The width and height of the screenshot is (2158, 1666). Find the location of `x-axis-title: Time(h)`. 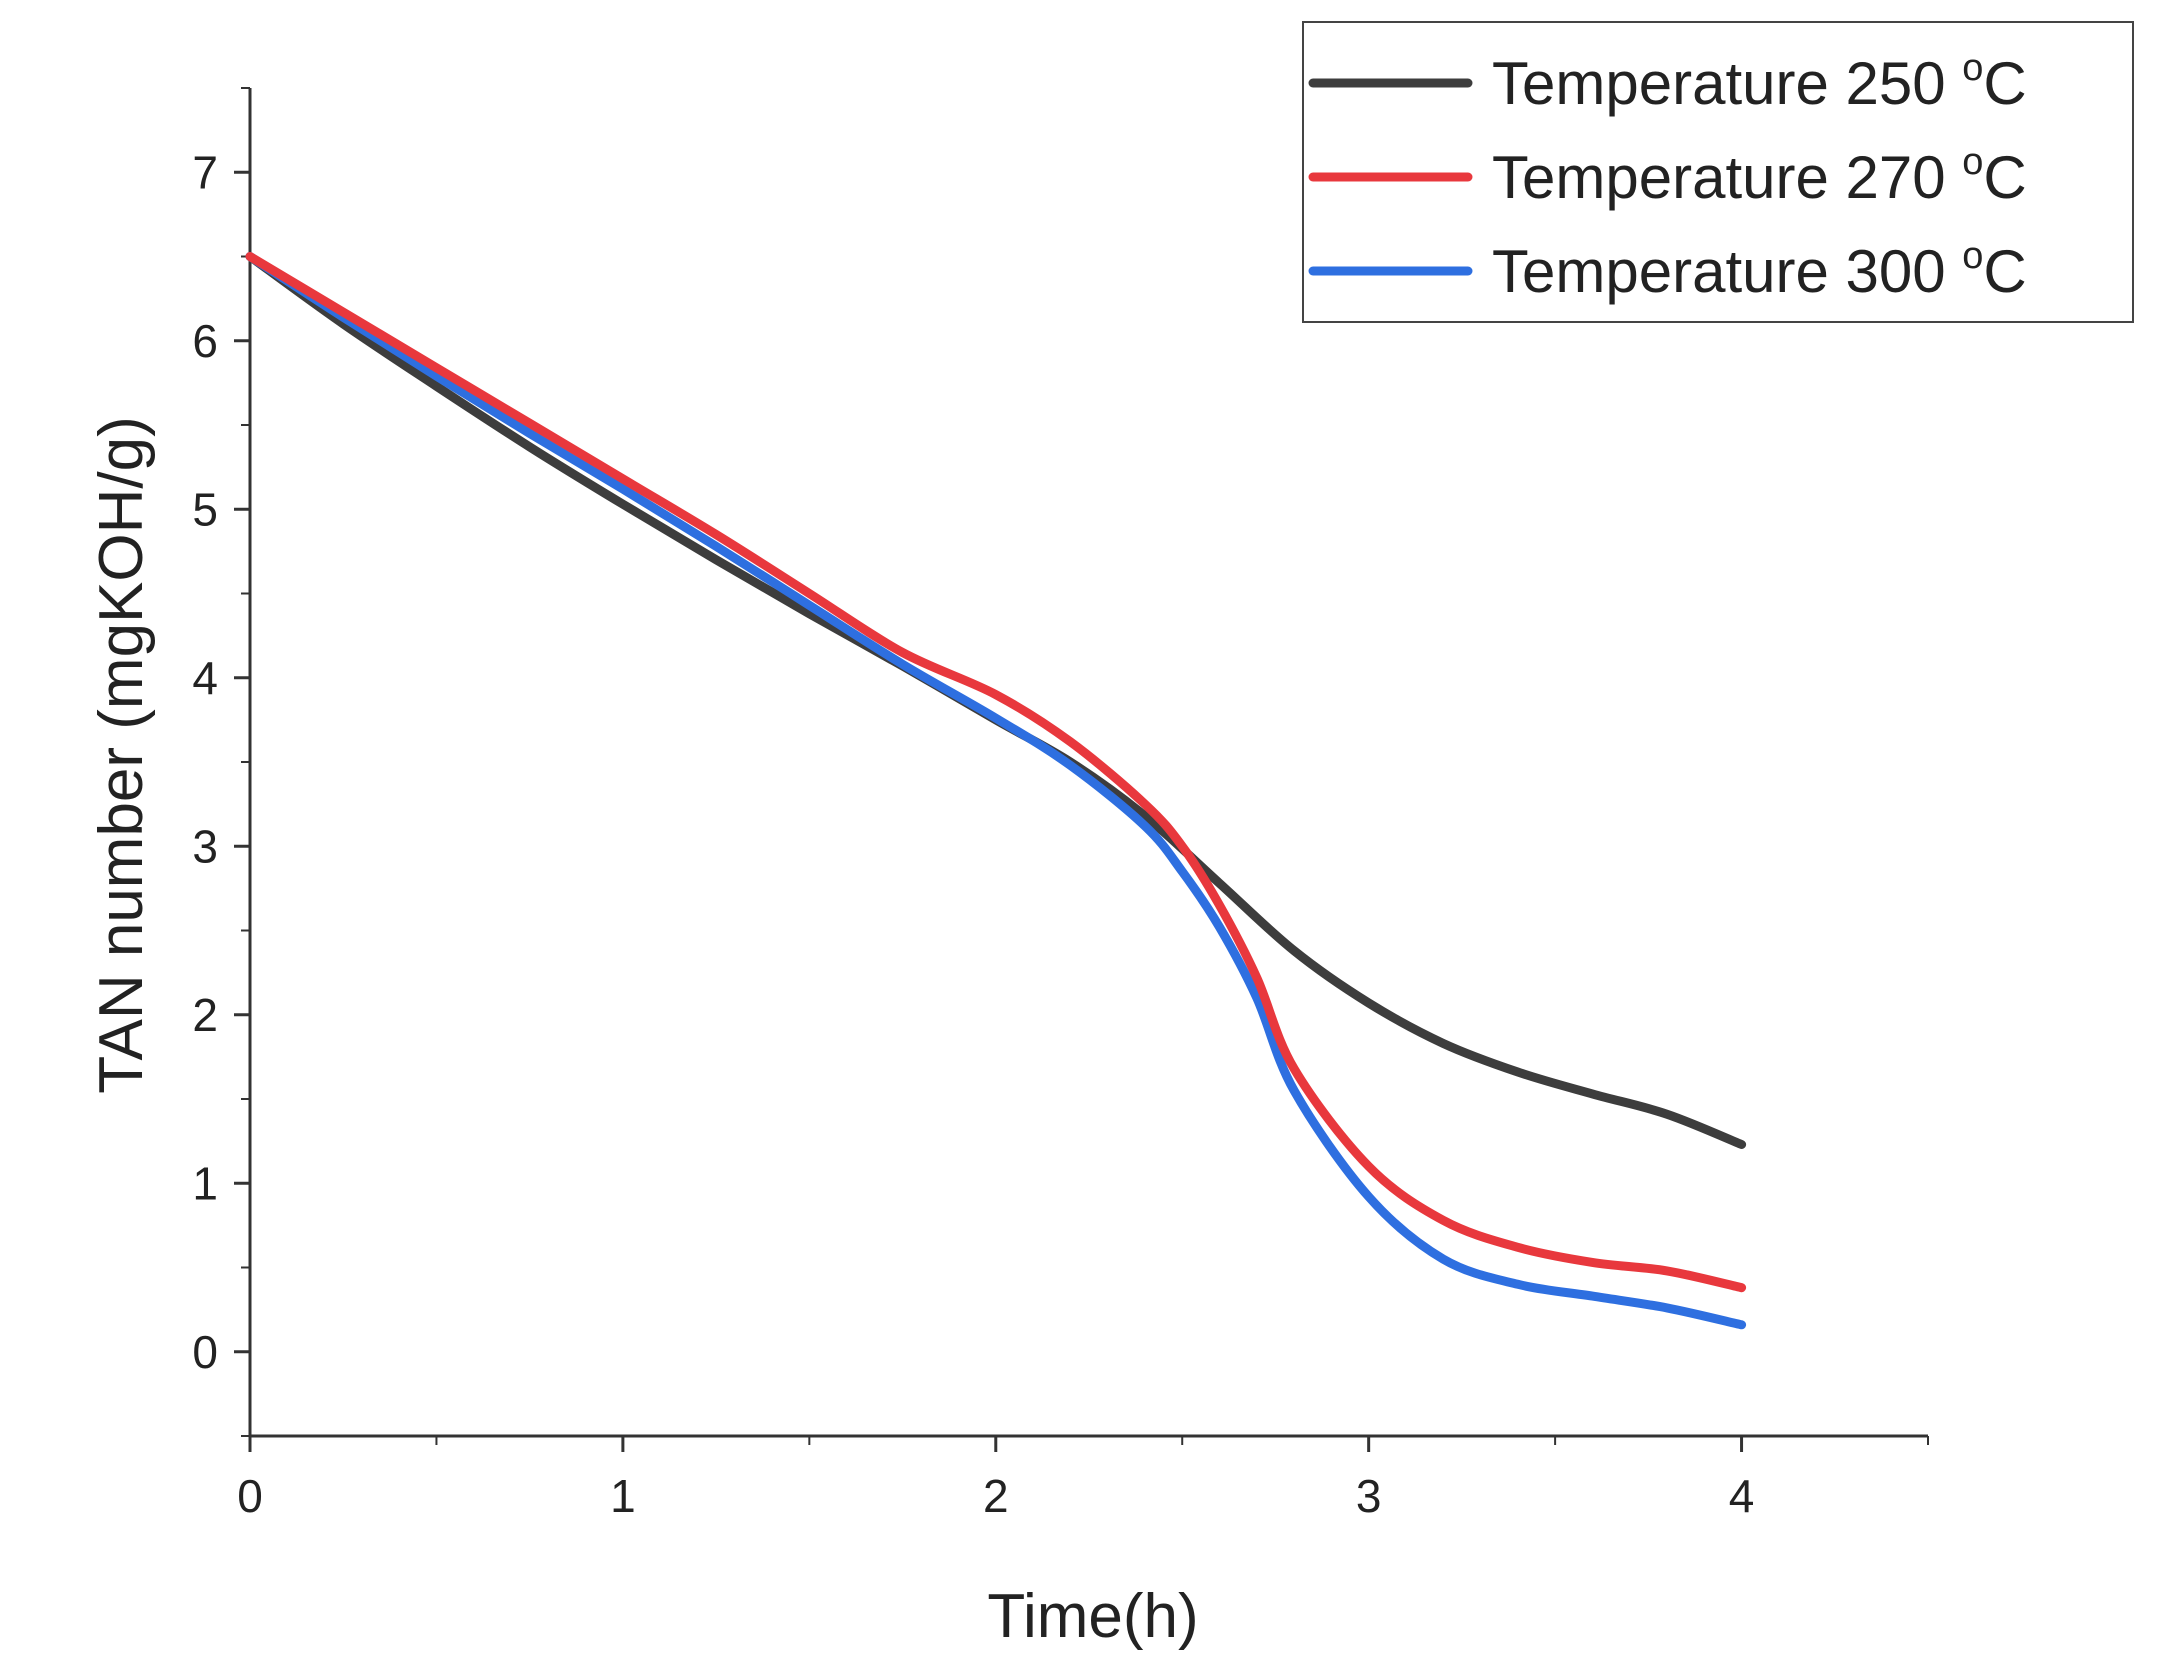

x-axis-title: Time(h) is located at coordinates (1092, 1616).